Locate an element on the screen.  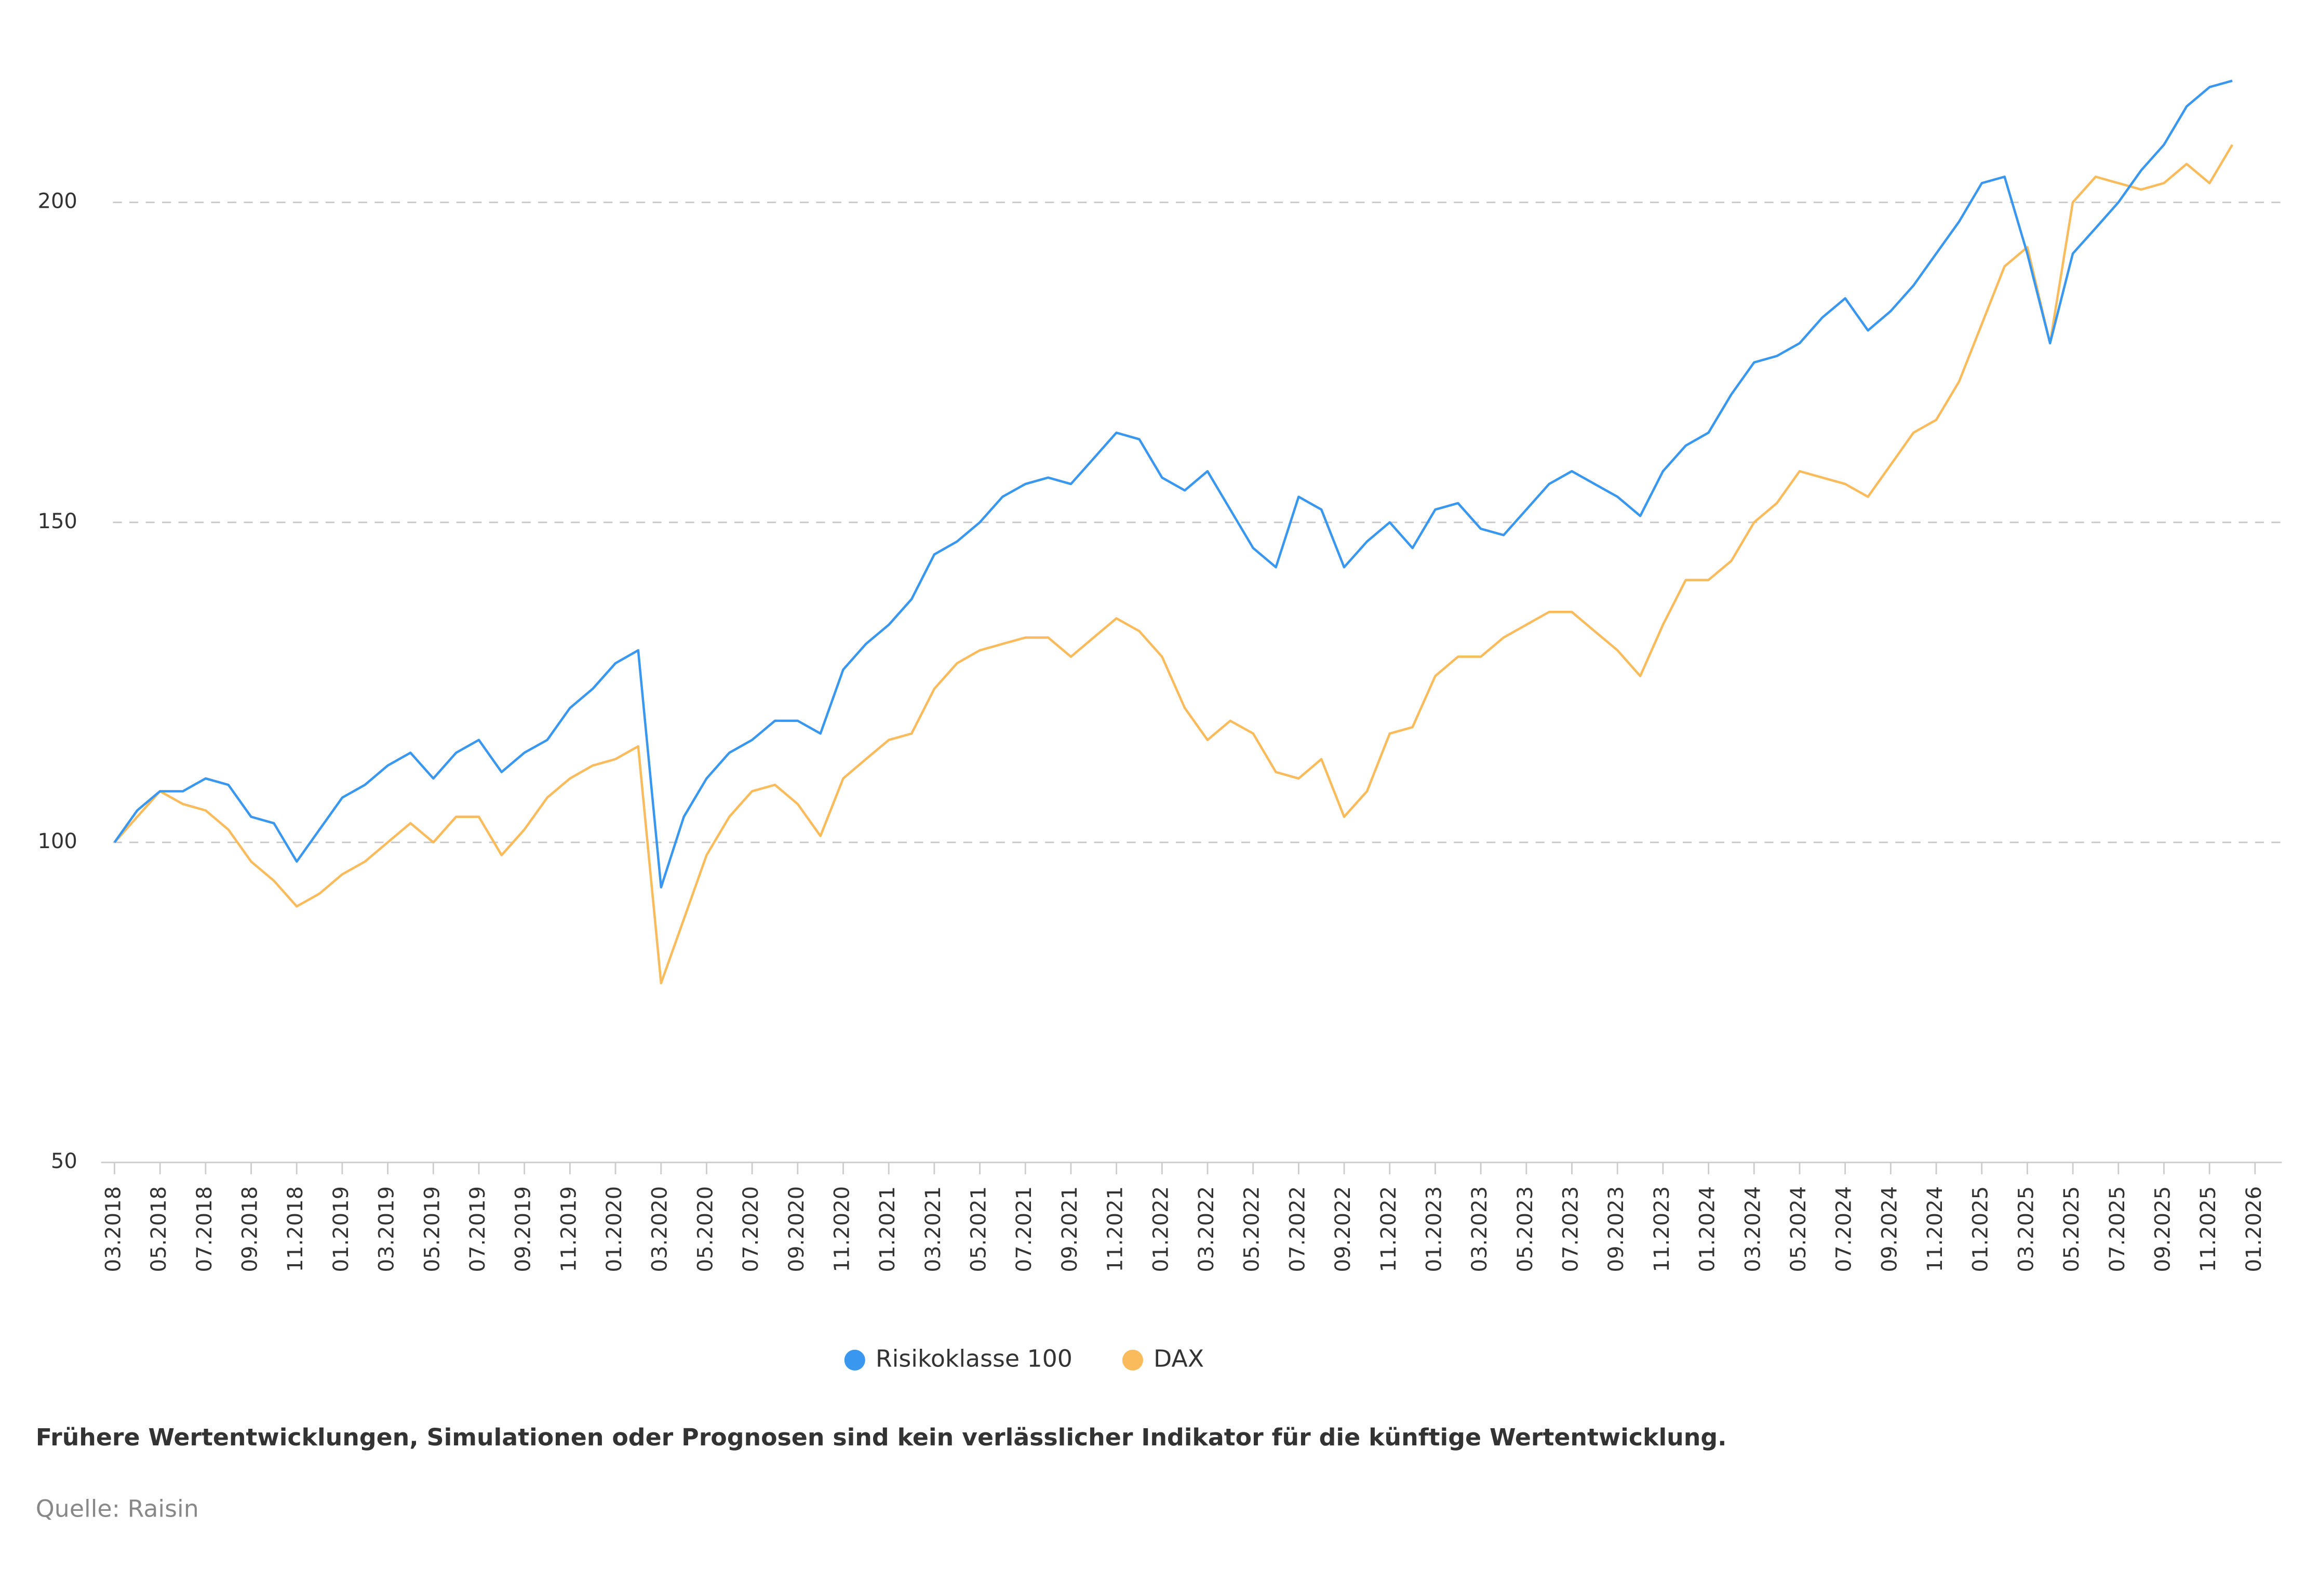
x-tick-label: 09.2025 is located at coordinates (2163, 1229).